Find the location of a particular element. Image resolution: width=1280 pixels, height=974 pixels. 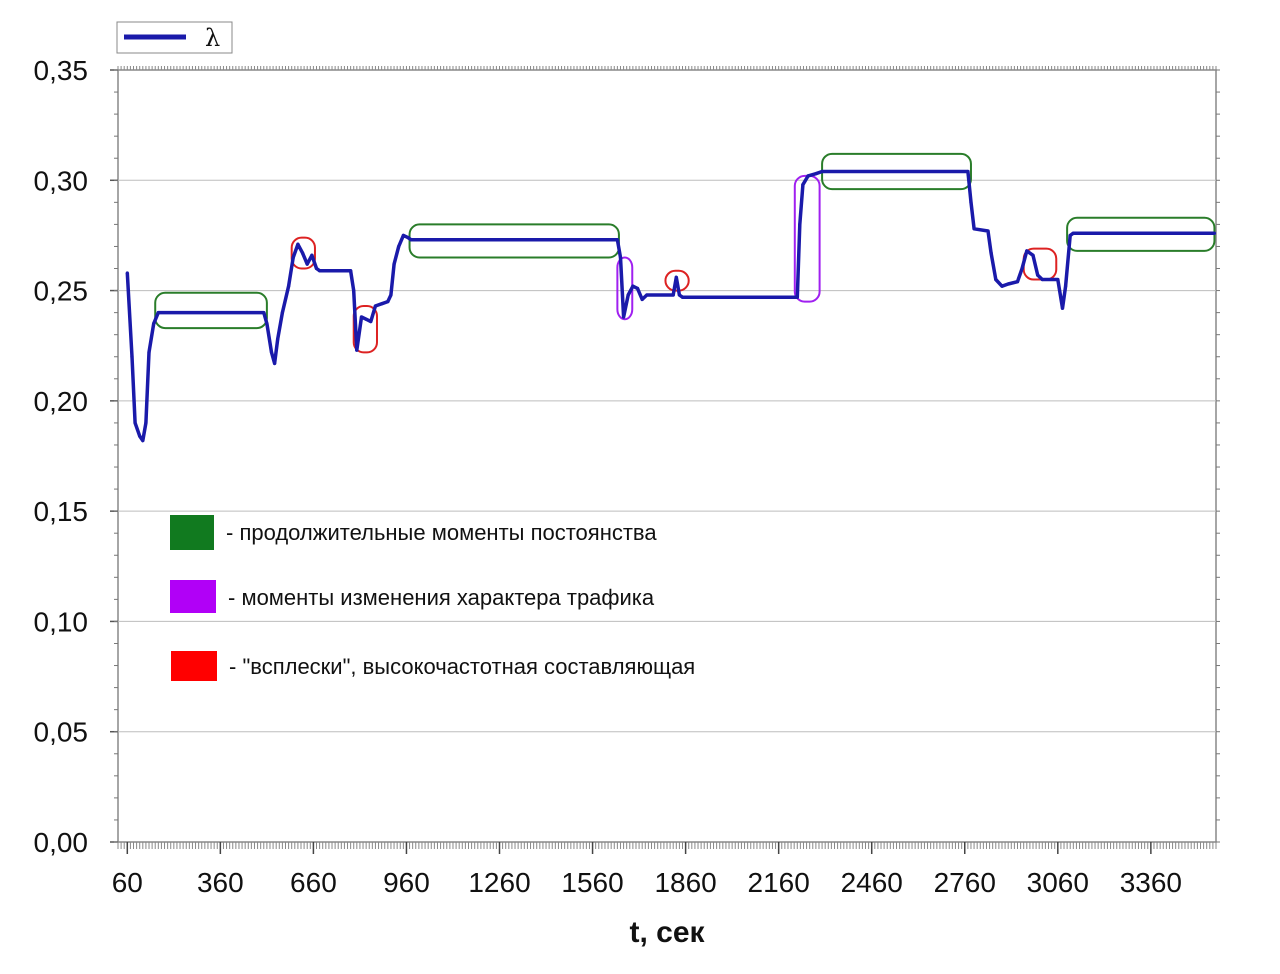

y-tick-label: 0,25 is located at coordinates (61, 291).